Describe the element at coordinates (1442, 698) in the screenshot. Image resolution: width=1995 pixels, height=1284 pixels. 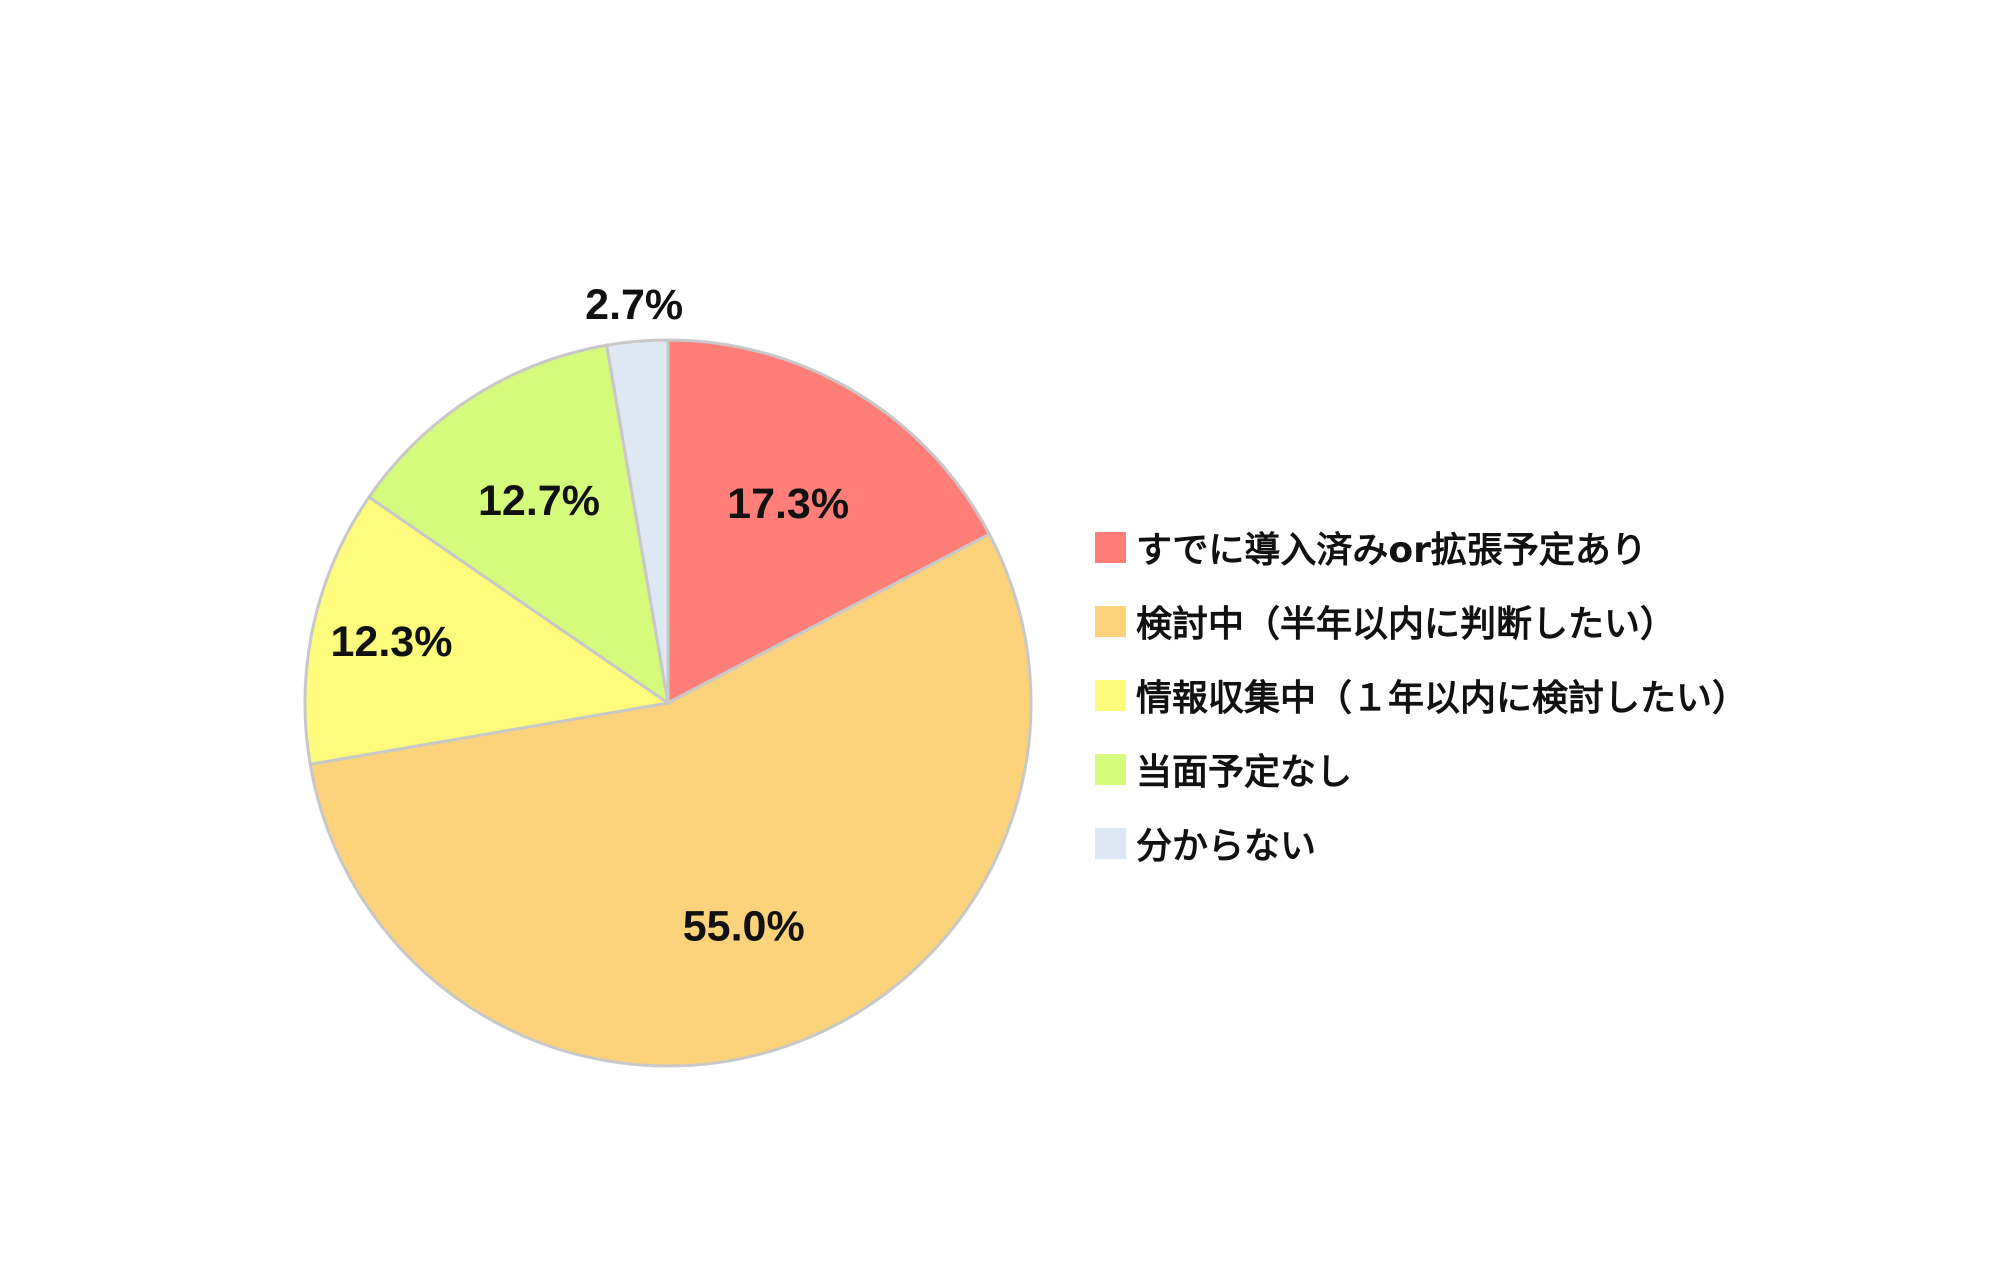
I see `legend-label-gathering-info: 情報収集中（１年以内に検討したい）` at that location.